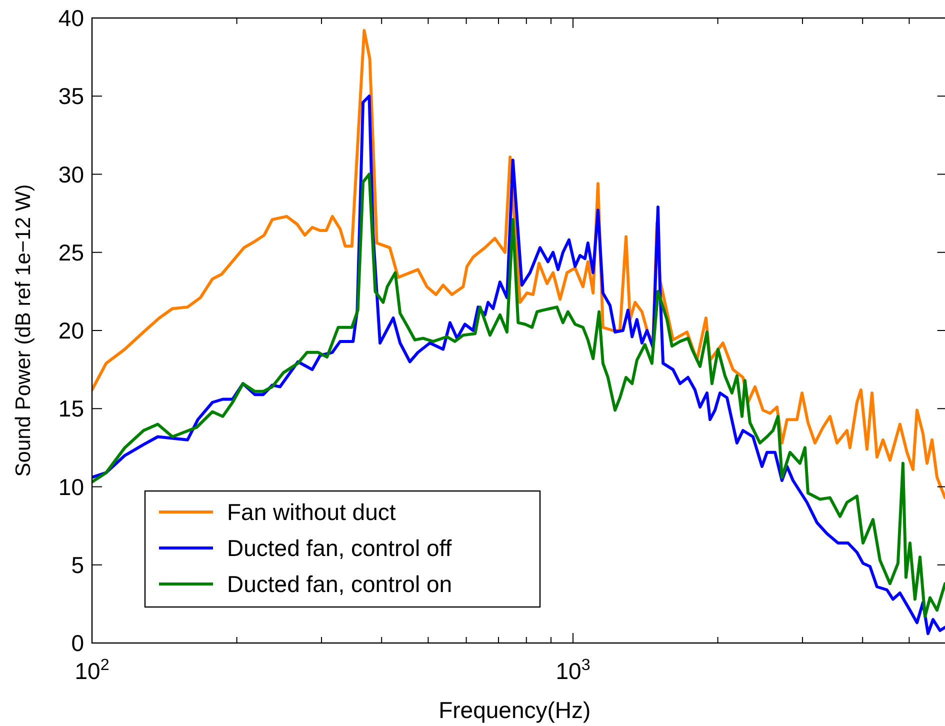 The height and width of the screenshot is (726, 945). Describe the element at coordinates (71, 174) in the screenshot. I see `y-tick-label: 30` at that location.